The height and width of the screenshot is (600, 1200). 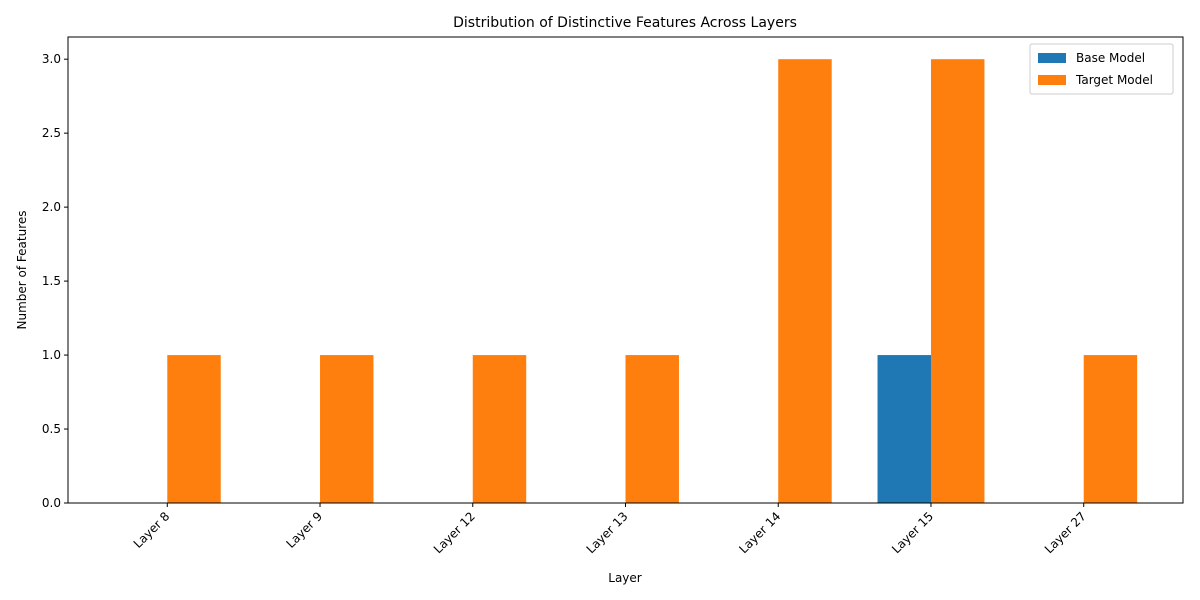 I want to click on y-tick-label: 0.0, so click(x=51, y=503).